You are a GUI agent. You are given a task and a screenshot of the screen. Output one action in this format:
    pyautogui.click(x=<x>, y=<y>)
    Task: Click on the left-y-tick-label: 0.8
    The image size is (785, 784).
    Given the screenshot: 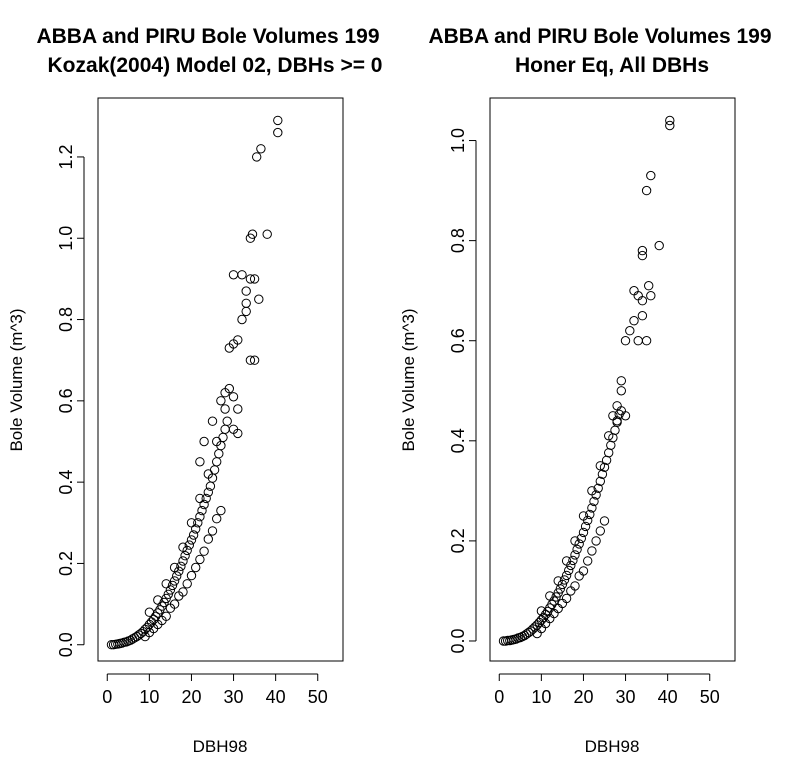 What is the action you would take?
    pyautogui.click(x=66, y=319)
    